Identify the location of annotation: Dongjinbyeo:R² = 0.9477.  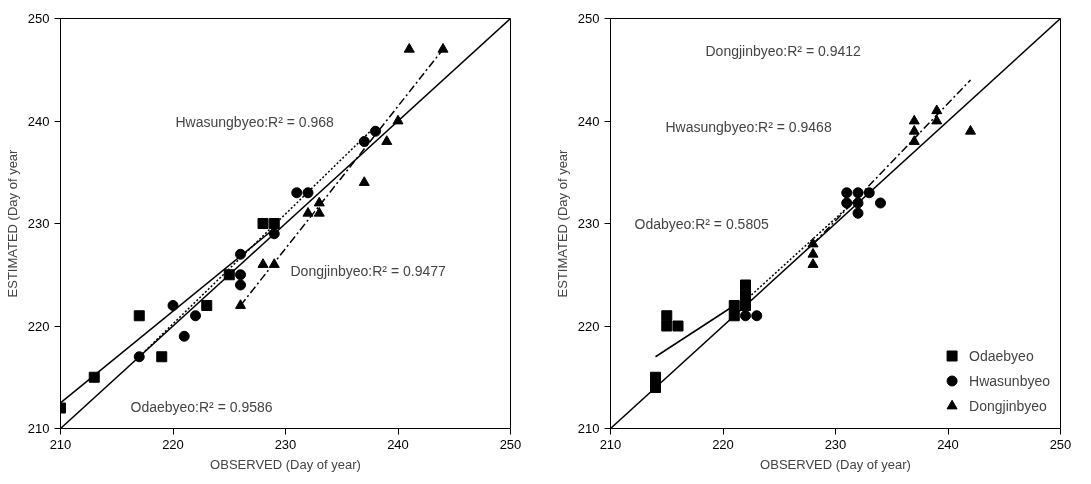
(368, 270).